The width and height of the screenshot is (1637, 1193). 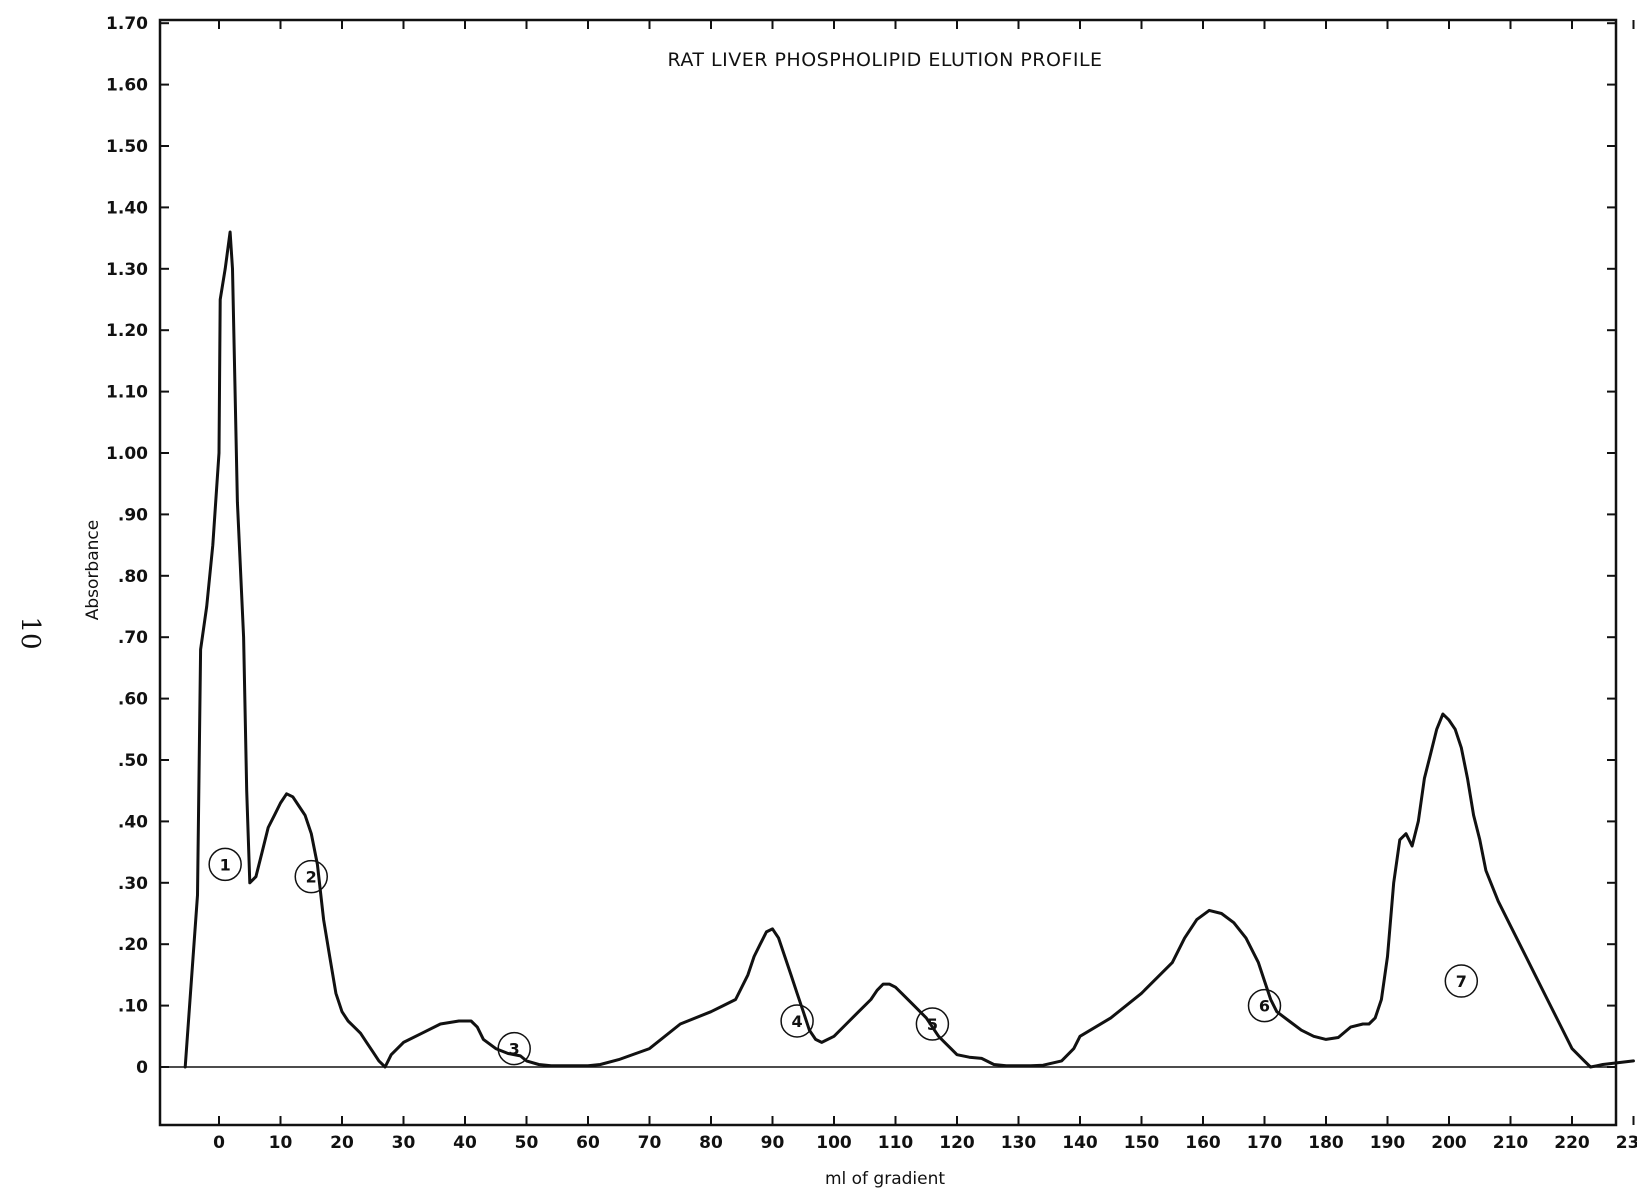 What do you see at coordinates (527, 1143) in the screenshot?
I see `x-tick-label: 50` at bounding box center [527, 1143].